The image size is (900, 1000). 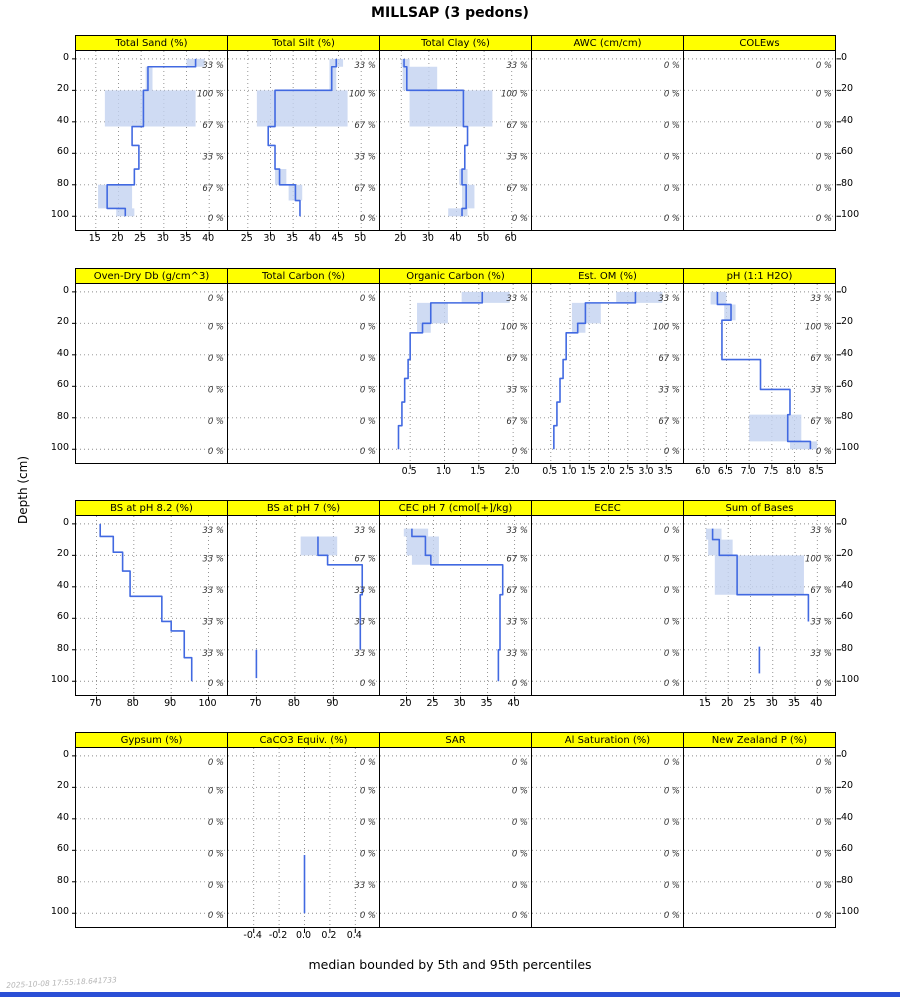 I want to click on depth-tick-label: 60, so click(x=847, y=617).